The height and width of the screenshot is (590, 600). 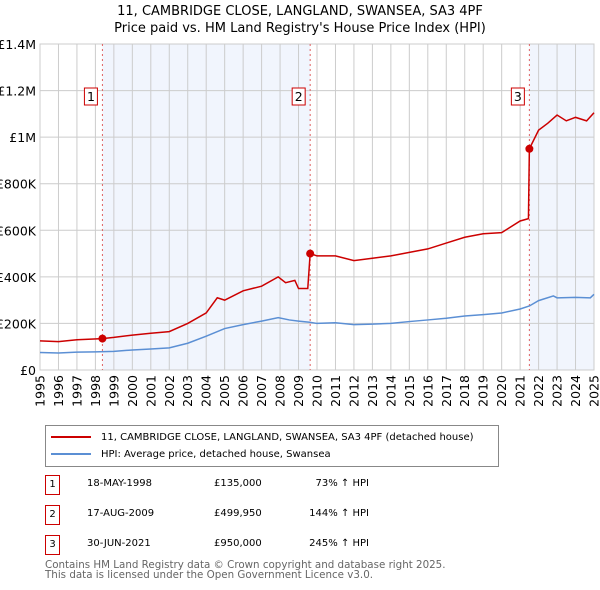 What do you see at coordinates (317, 391) in the screenshot?
I see `x-tick-label: 2010` at bounding box center [317, 391].